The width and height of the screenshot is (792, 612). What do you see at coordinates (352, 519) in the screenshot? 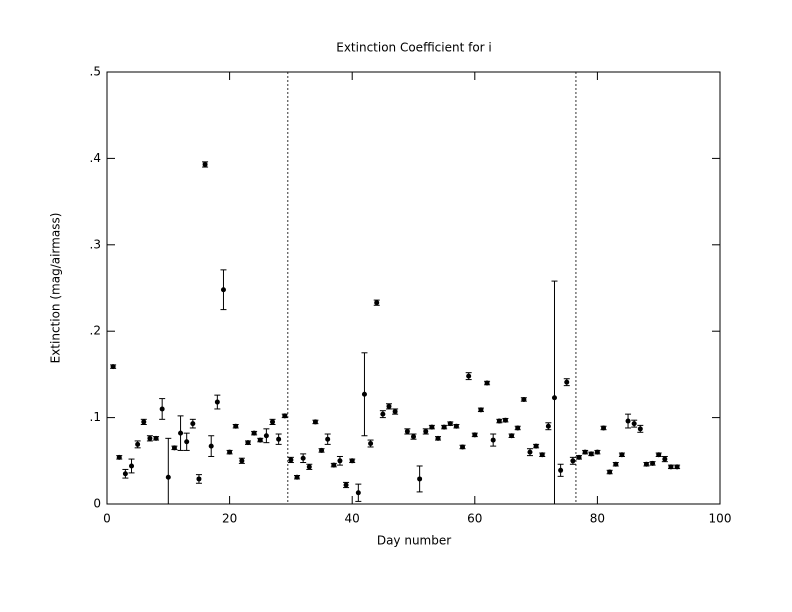
I see `x-tick-label: 40` at bounding box center [352, 519].